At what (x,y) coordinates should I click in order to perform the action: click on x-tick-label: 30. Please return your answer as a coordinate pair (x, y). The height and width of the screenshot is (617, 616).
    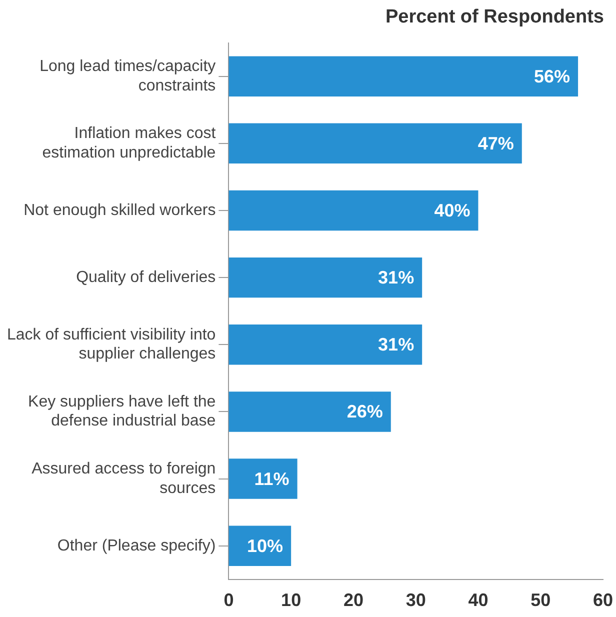
    Looking at the image, I should click on (416, 600).